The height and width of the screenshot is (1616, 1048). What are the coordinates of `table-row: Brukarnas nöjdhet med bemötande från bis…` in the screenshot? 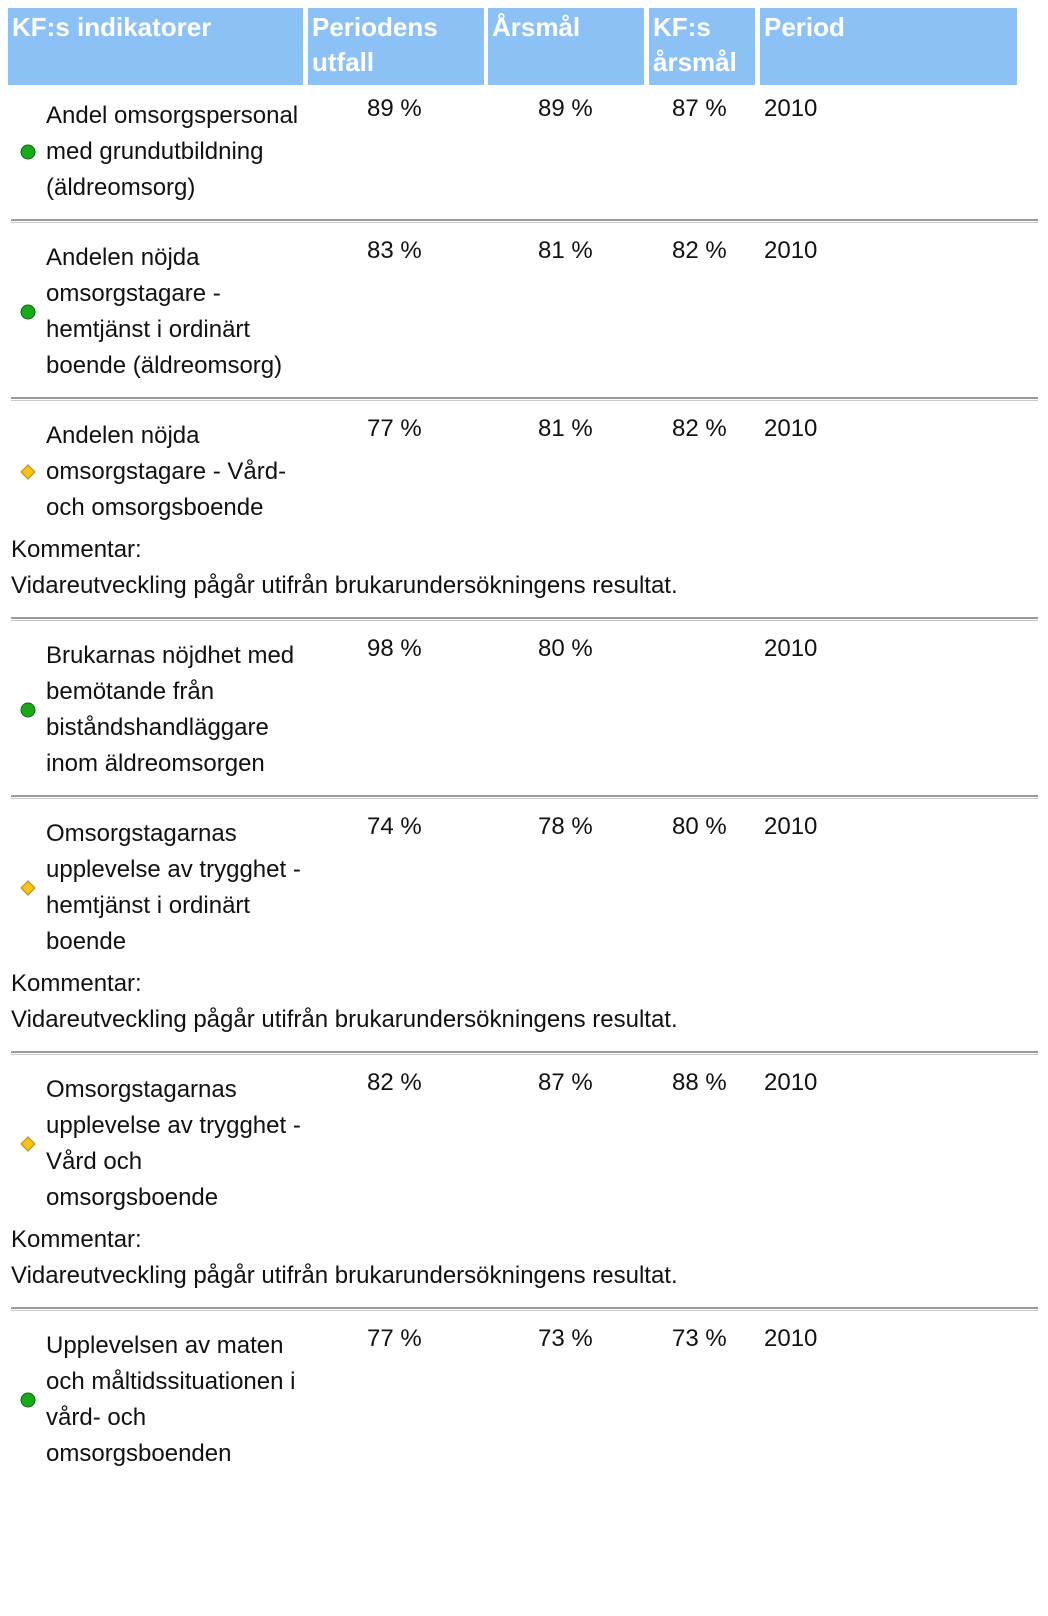 It's located at (524, 703).